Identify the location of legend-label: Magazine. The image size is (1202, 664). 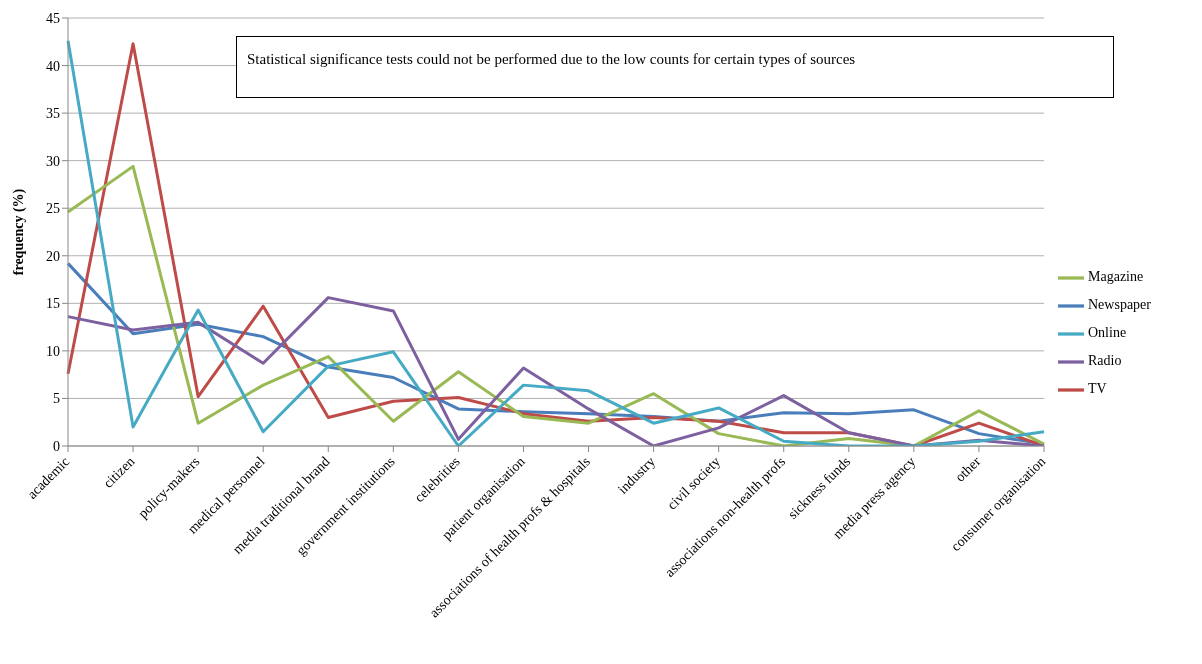
(1116, 276).